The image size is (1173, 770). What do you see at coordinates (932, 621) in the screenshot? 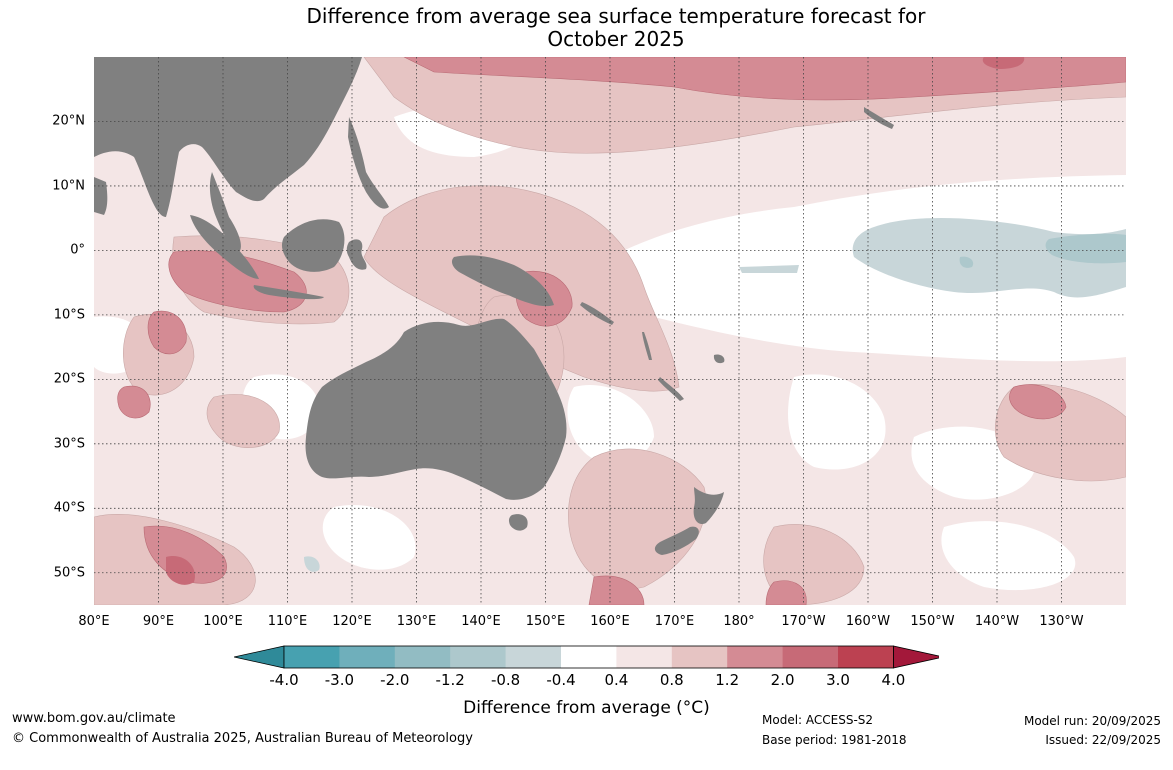
I see `longitude-label: 150°W` at bounding box center [932, 621].